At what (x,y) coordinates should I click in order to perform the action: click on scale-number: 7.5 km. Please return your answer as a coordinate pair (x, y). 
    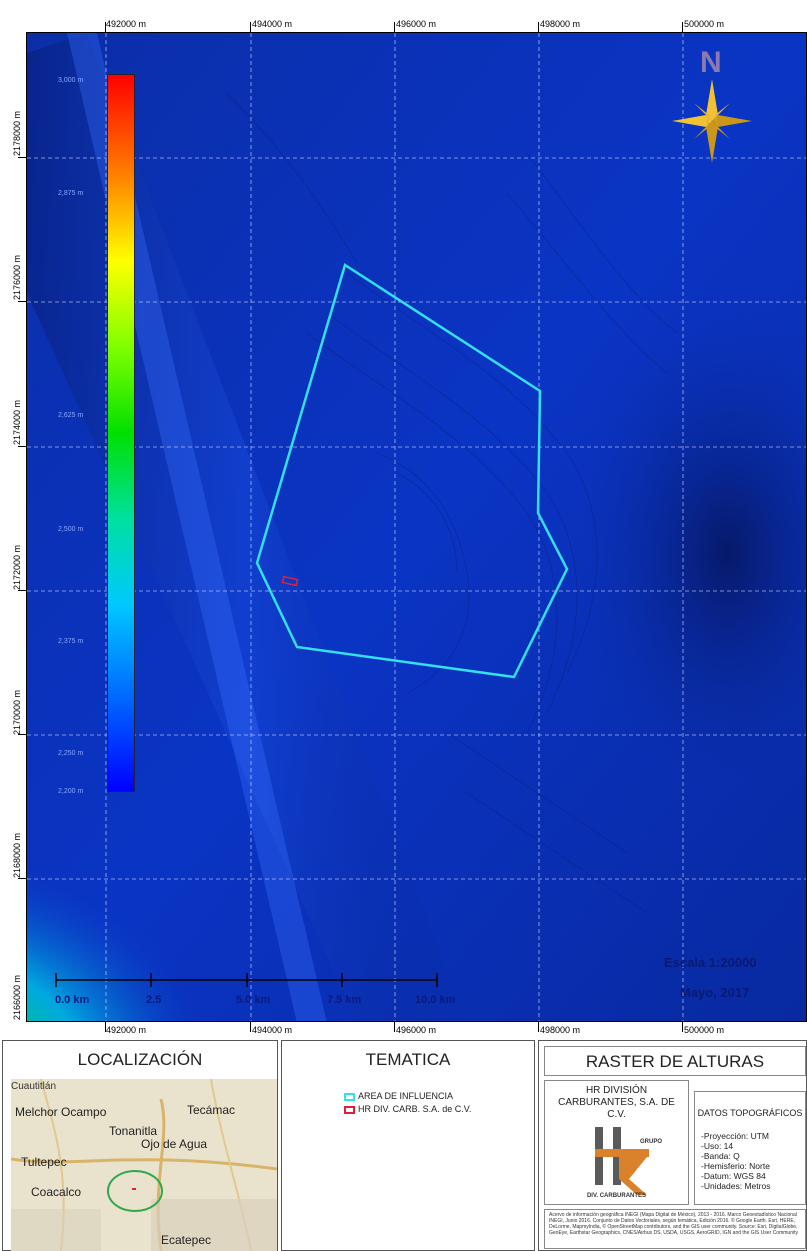
    Looking at the image, I should click on (344, 1000).